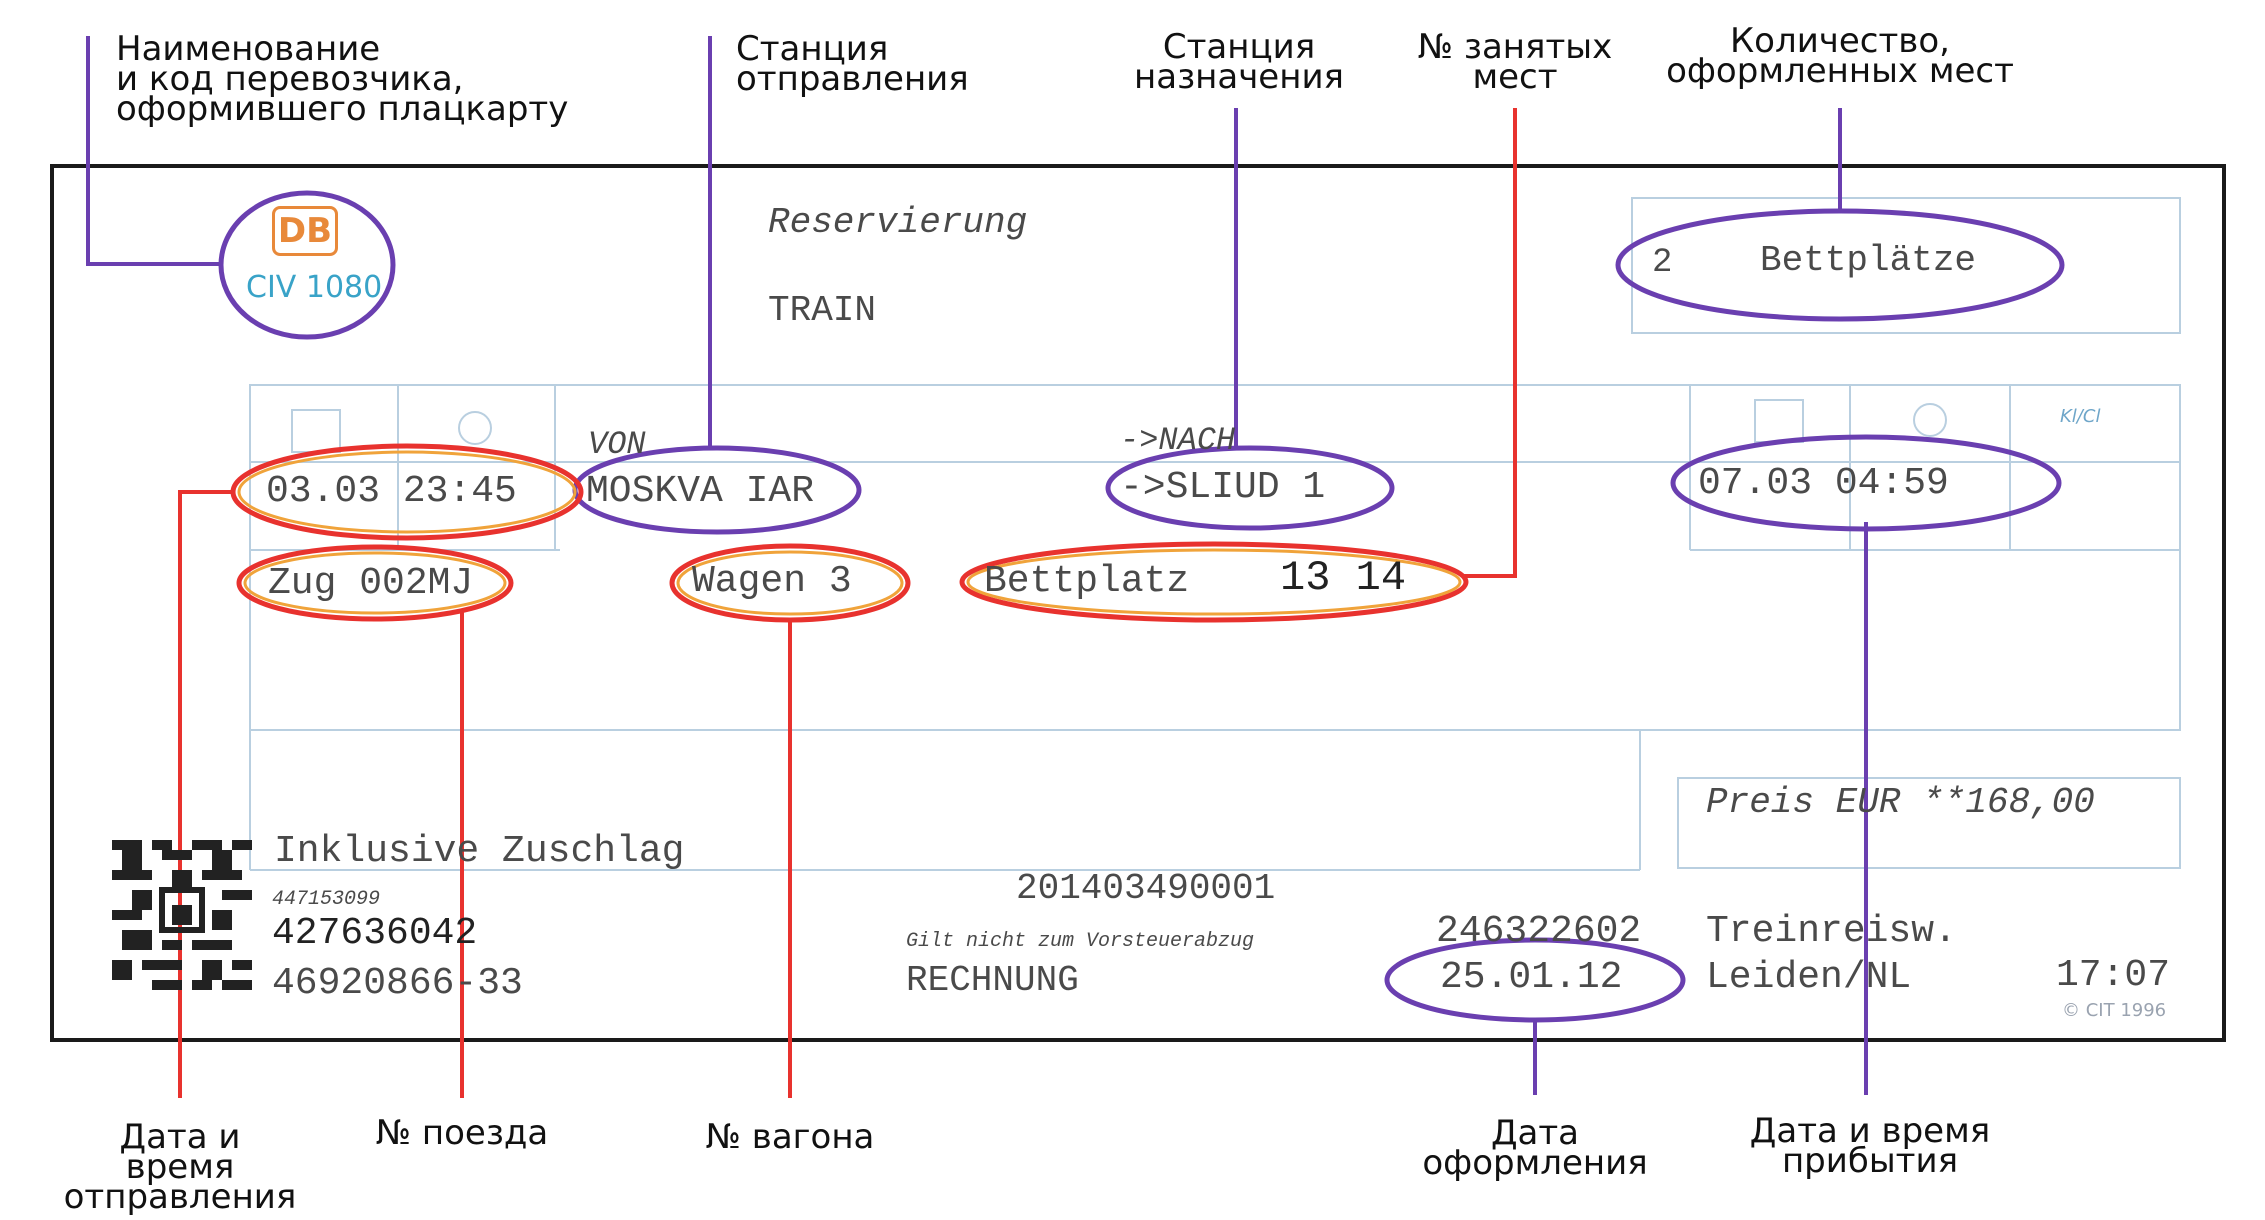 The height and width of the screenshot is (1220, 2265). I want to click on arrival-highlight, so click(1866, 483).